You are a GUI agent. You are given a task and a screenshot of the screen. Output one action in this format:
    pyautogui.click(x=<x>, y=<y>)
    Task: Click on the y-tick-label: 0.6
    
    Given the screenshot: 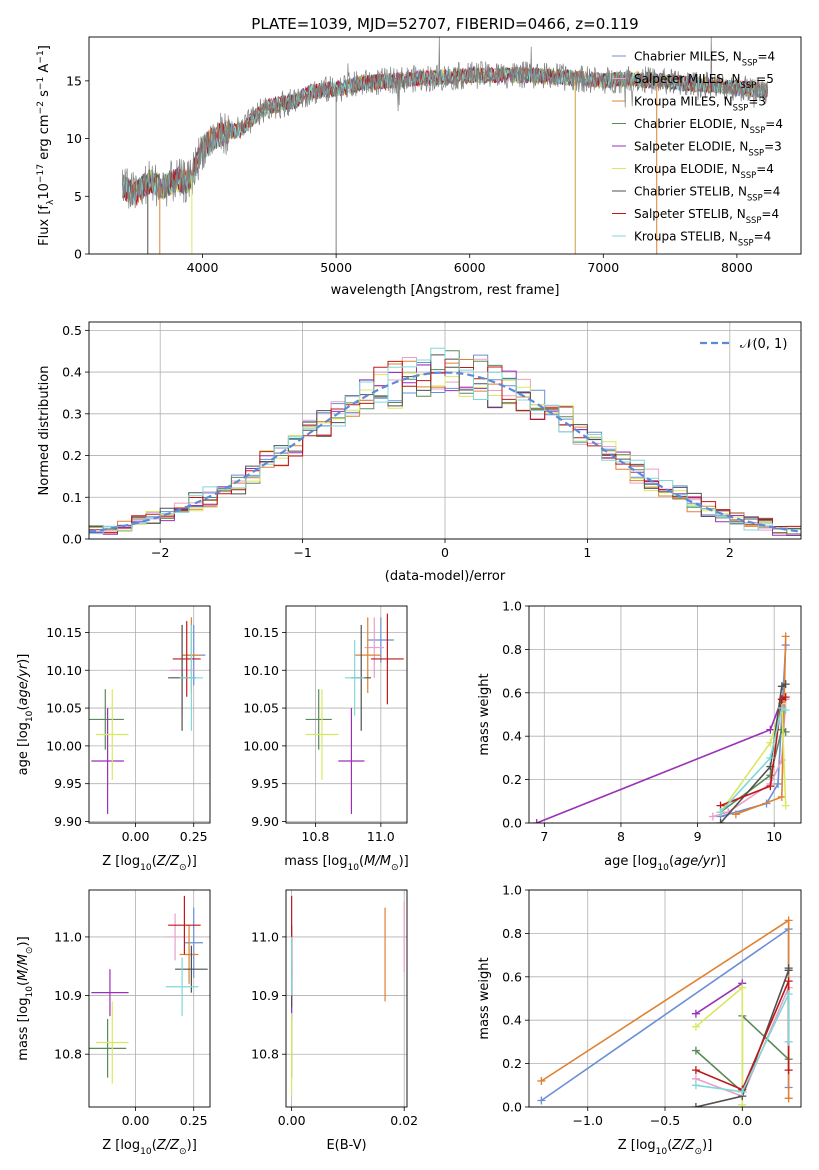 What is the action you would take?
    pyautogui.click(x=512, y=692)
    